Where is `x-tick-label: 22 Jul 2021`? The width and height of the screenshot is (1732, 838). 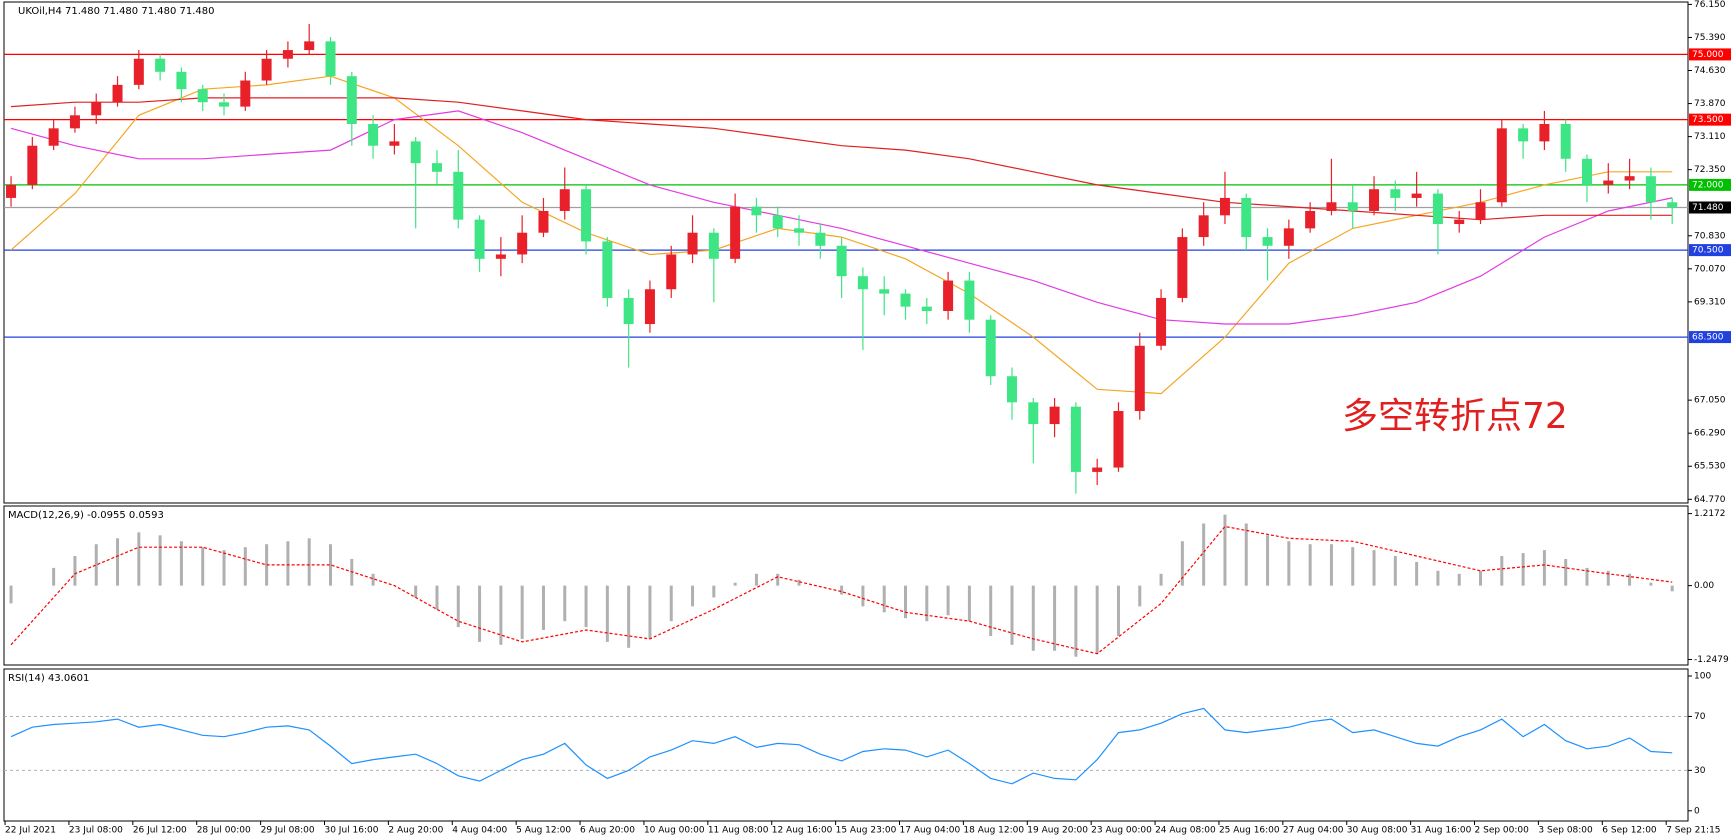
x-tick-label: 22 Jul 2021 is located at coordinates (30, 831).